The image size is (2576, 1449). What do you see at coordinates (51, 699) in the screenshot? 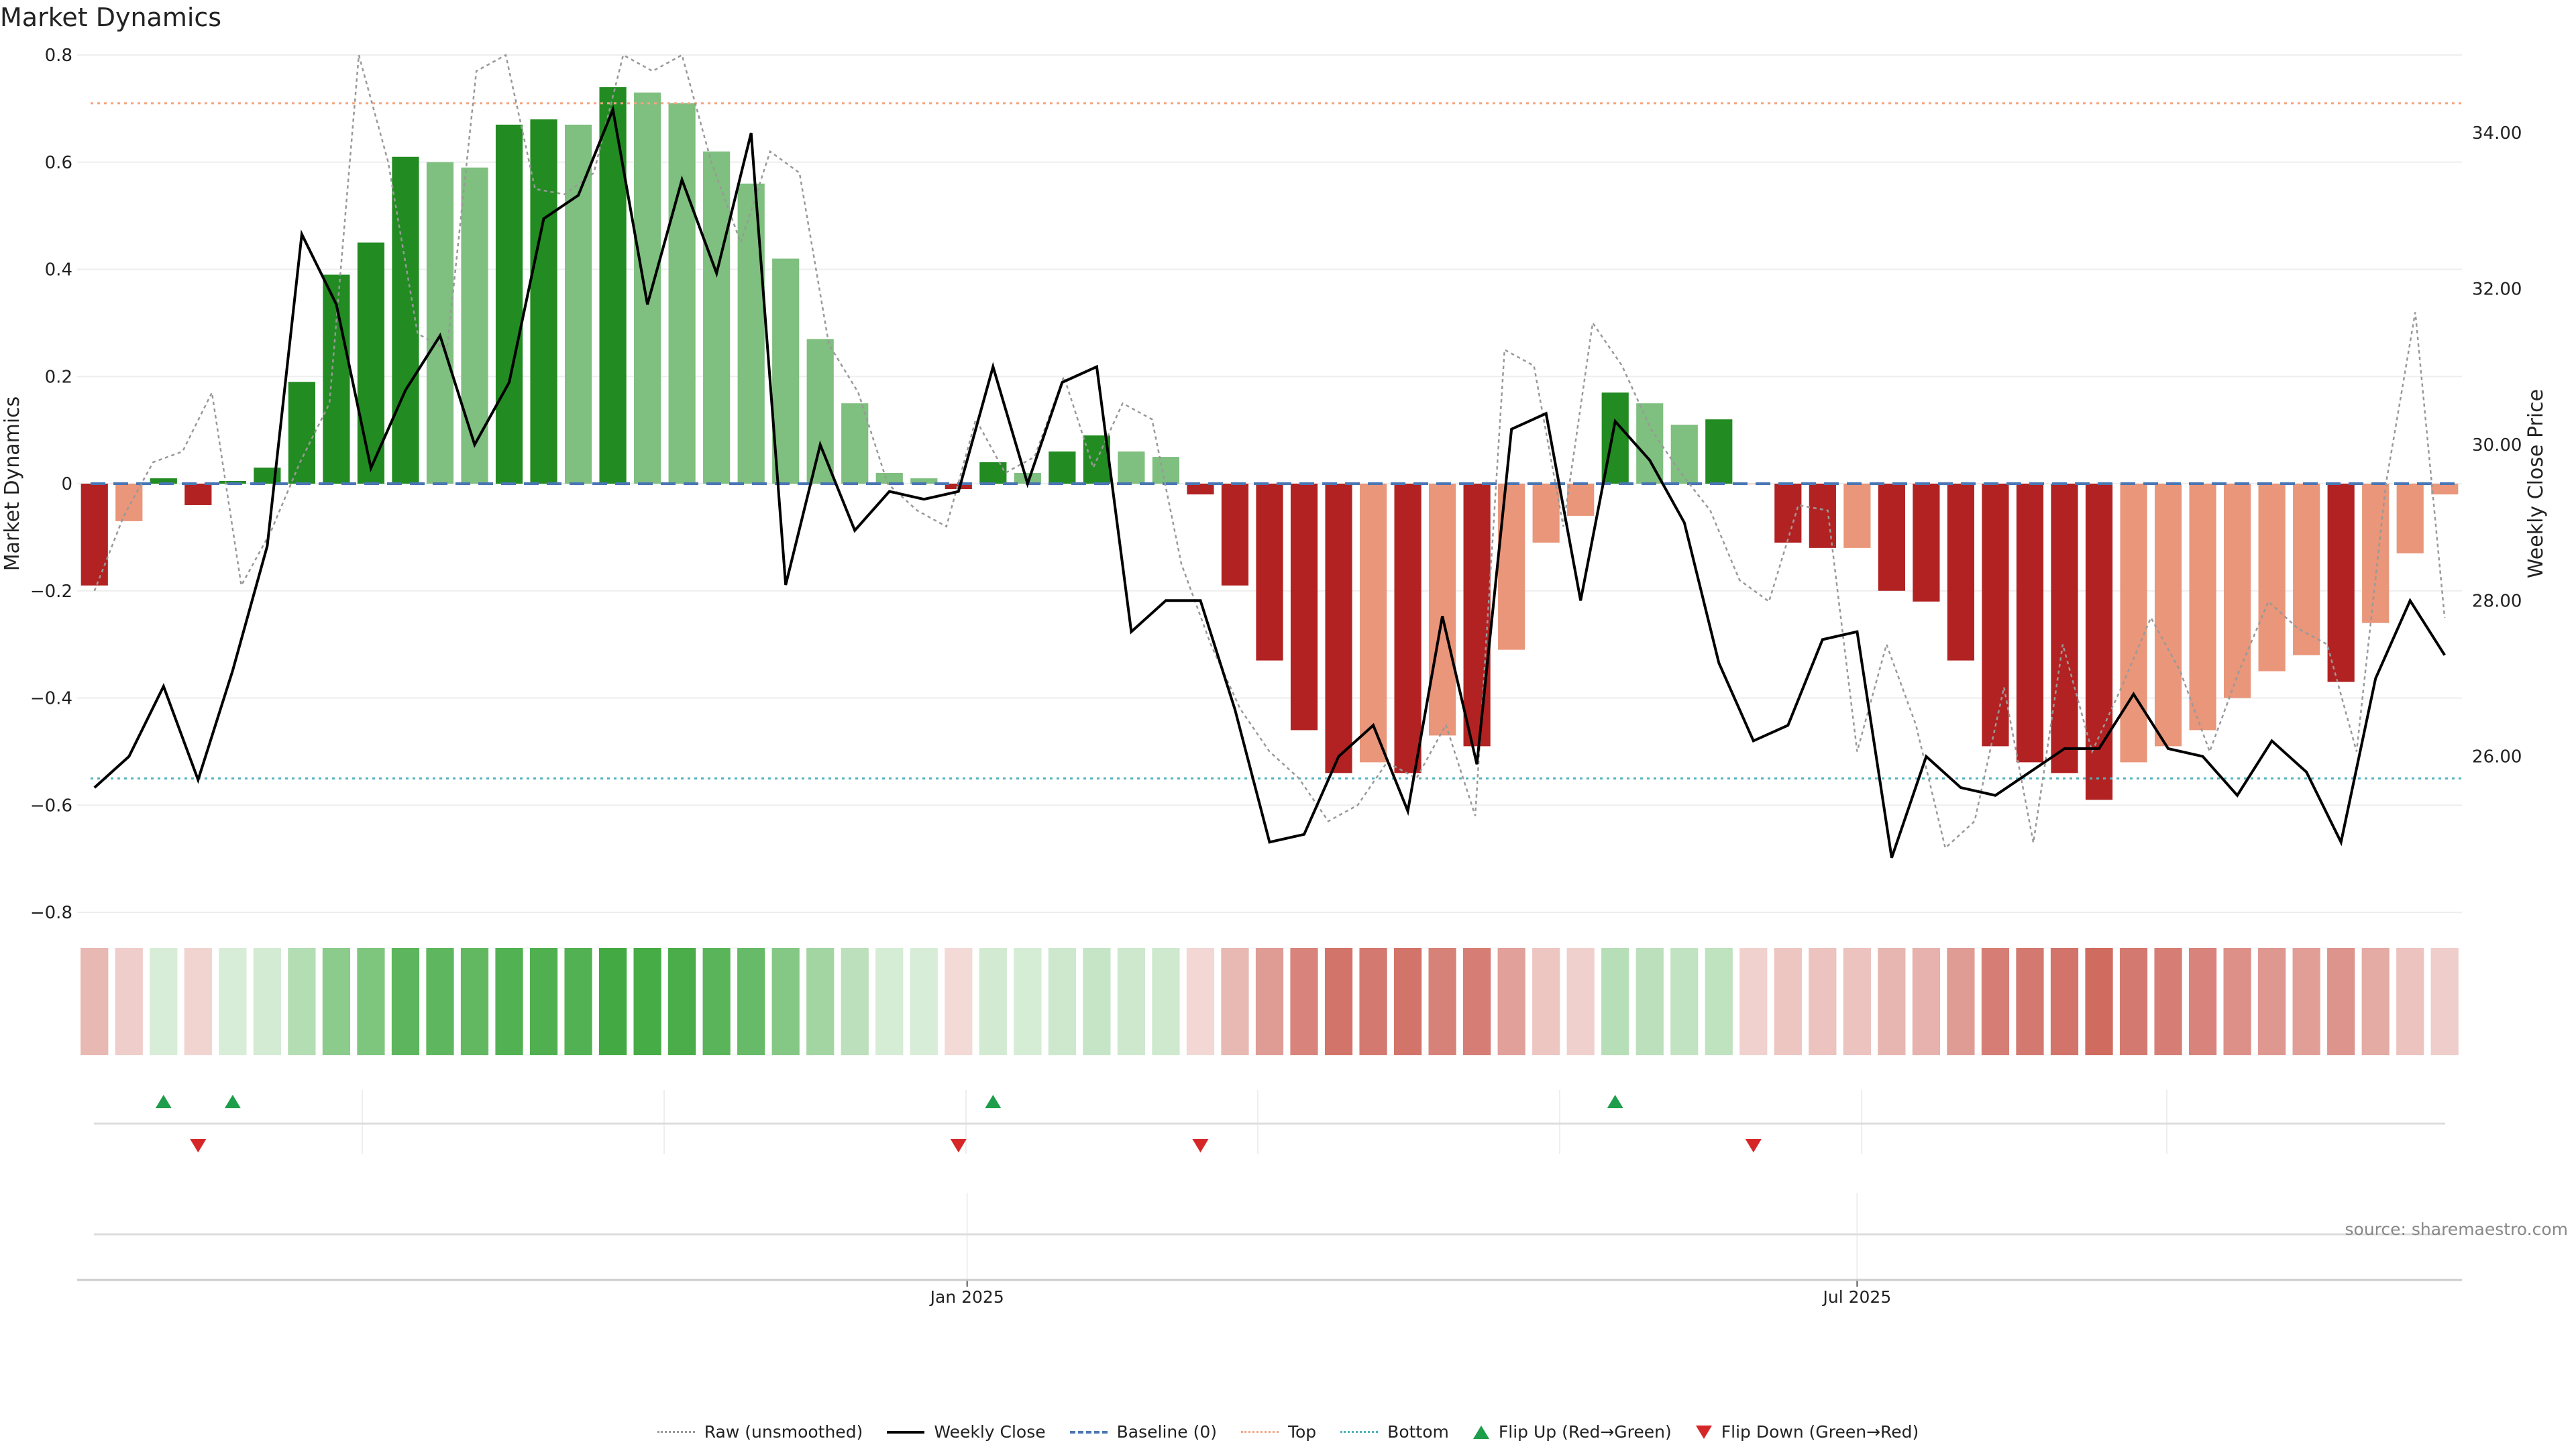
I see `y-tick-label: −0.4` at bounding box center [51, 699].